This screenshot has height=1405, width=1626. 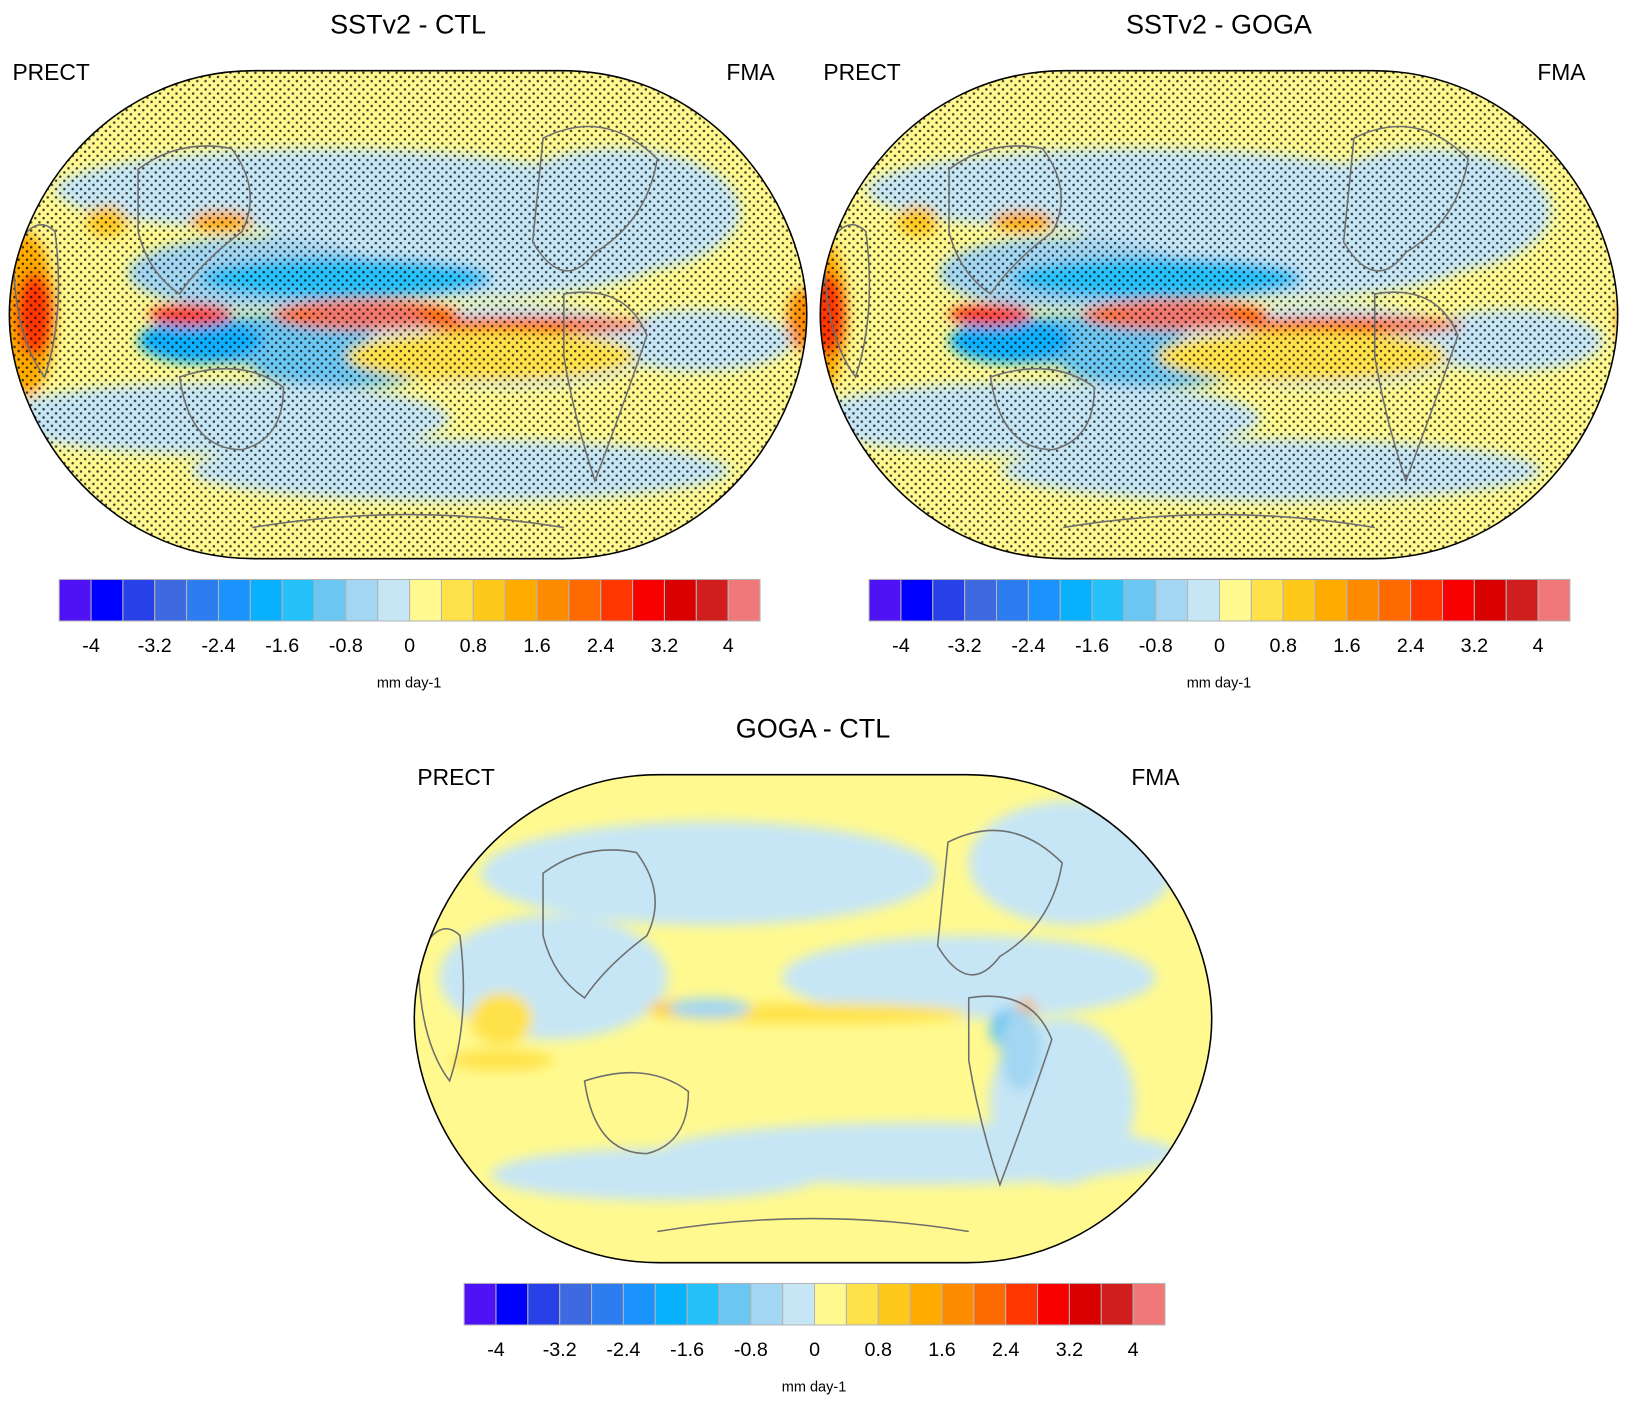 I want to click on panel-title: GOGA - CTL, so click(x=813, y=728).